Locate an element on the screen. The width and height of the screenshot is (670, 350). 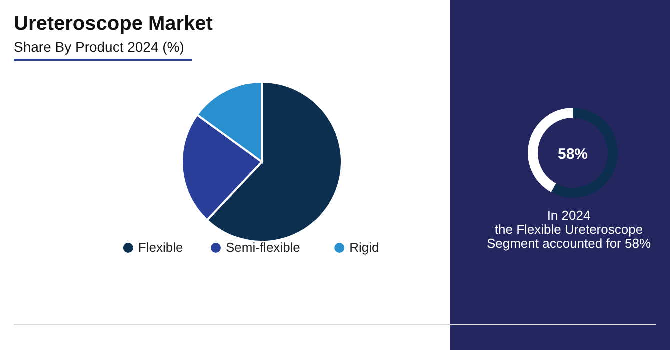
legend-label: Rigid is located at coordinates (365, 247).